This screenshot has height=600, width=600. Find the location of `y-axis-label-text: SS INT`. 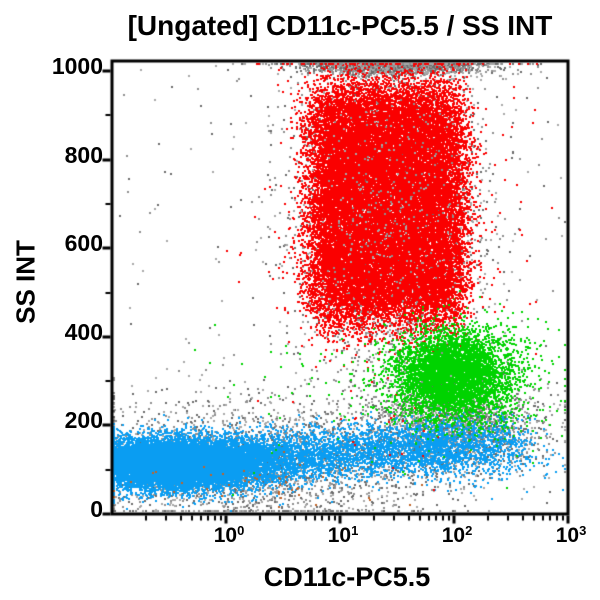

y-axis-label-text: SS INT is located at coordinates (25, 282).